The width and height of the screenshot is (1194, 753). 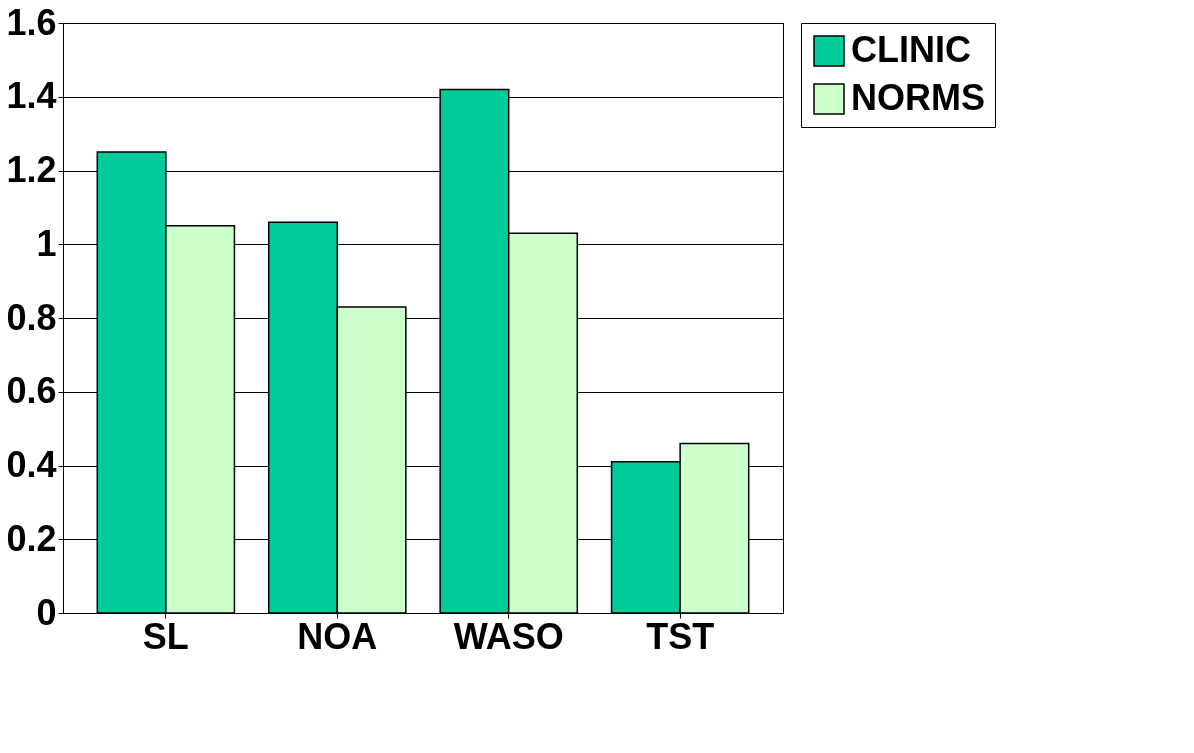 What do you see at coordinates (46, 612) in the screenshot?
I see `y-tick-label: 0` at bounding box center [46, 612].